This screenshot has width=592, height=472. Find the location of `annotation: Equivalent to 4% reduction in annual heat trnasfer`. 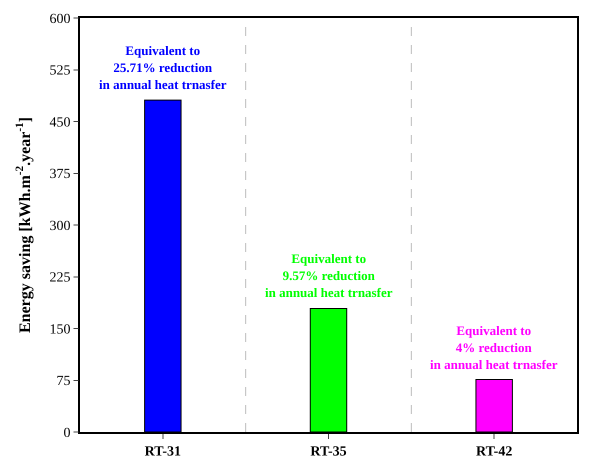

annotation: Equivalent to 4% reduction in annual heat trnasfer is located at coordinates (494, 347).